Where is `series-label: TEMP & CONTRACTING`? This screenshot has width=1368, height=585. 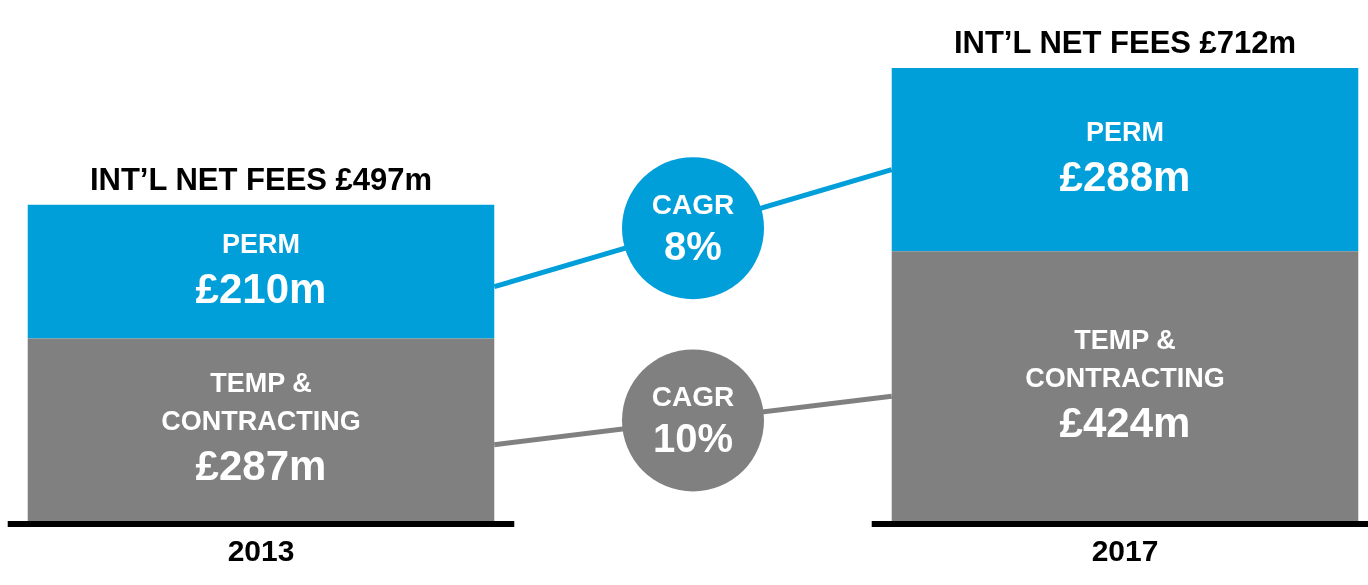 series-label: TEMP & CONTRACTING is located at coordinates (261, 402).